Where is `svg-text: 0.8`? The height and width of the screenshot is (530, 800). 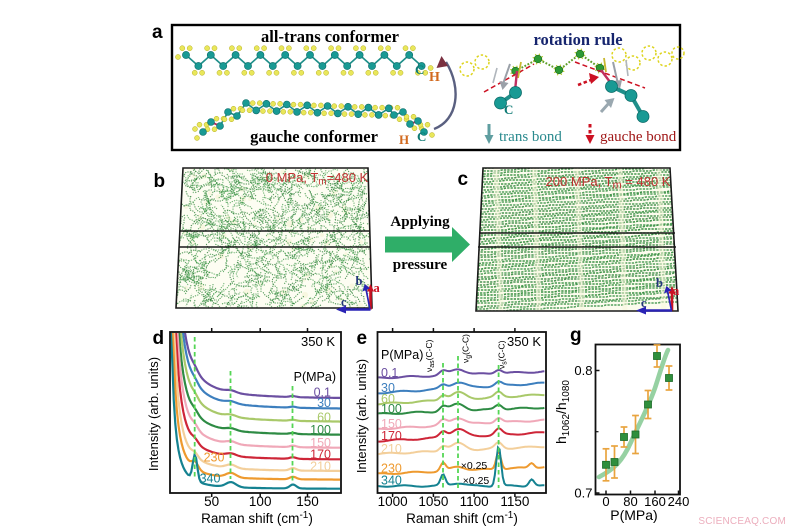 svg-text: 0.8 is located at coordinates (583, 370).